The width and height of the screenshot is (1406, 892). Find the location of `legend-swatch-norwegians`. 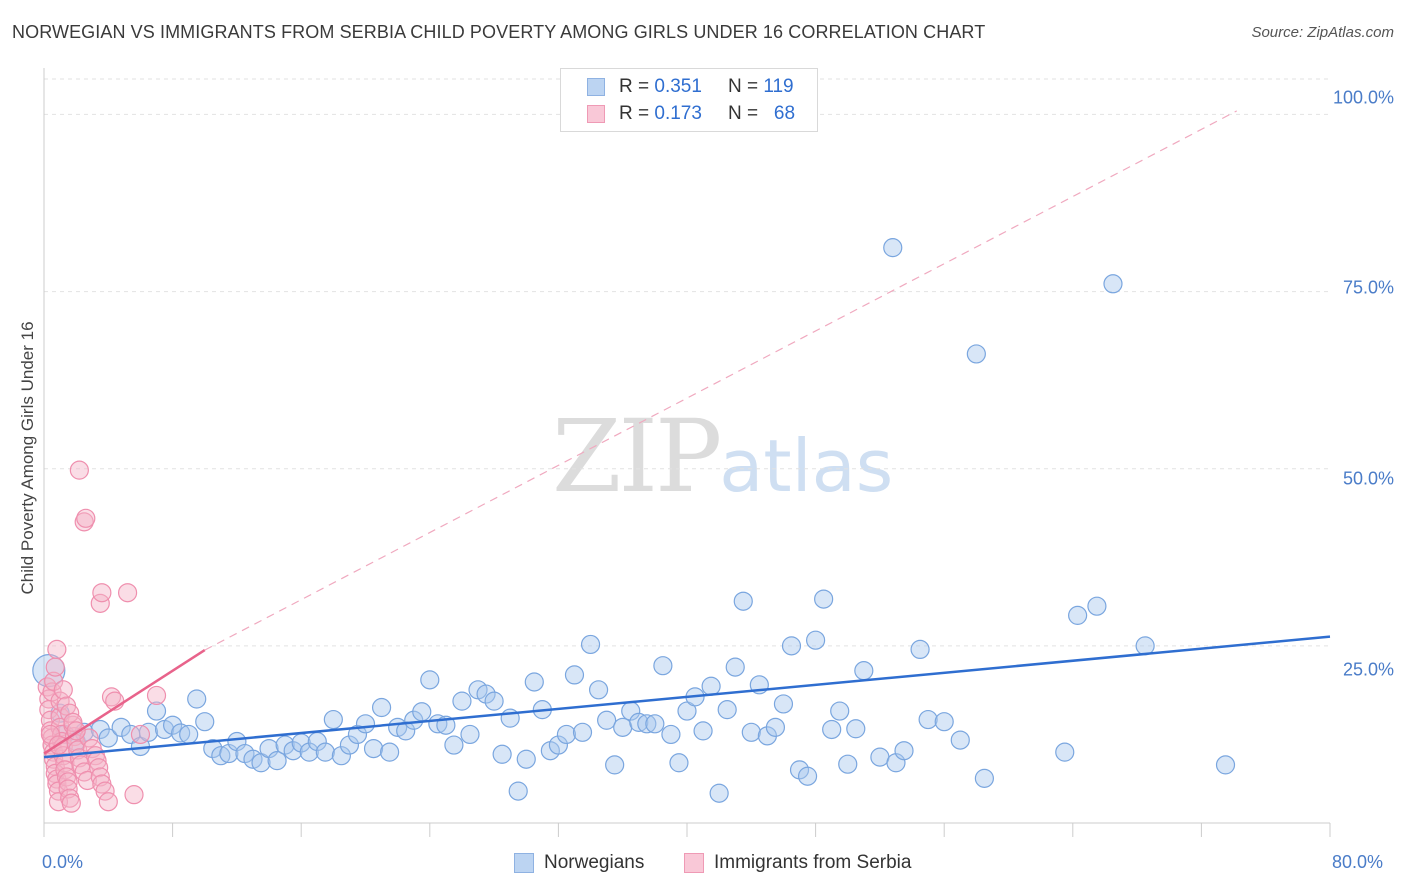

legend-swatch-norwegians is located at coordinates (596, 87).